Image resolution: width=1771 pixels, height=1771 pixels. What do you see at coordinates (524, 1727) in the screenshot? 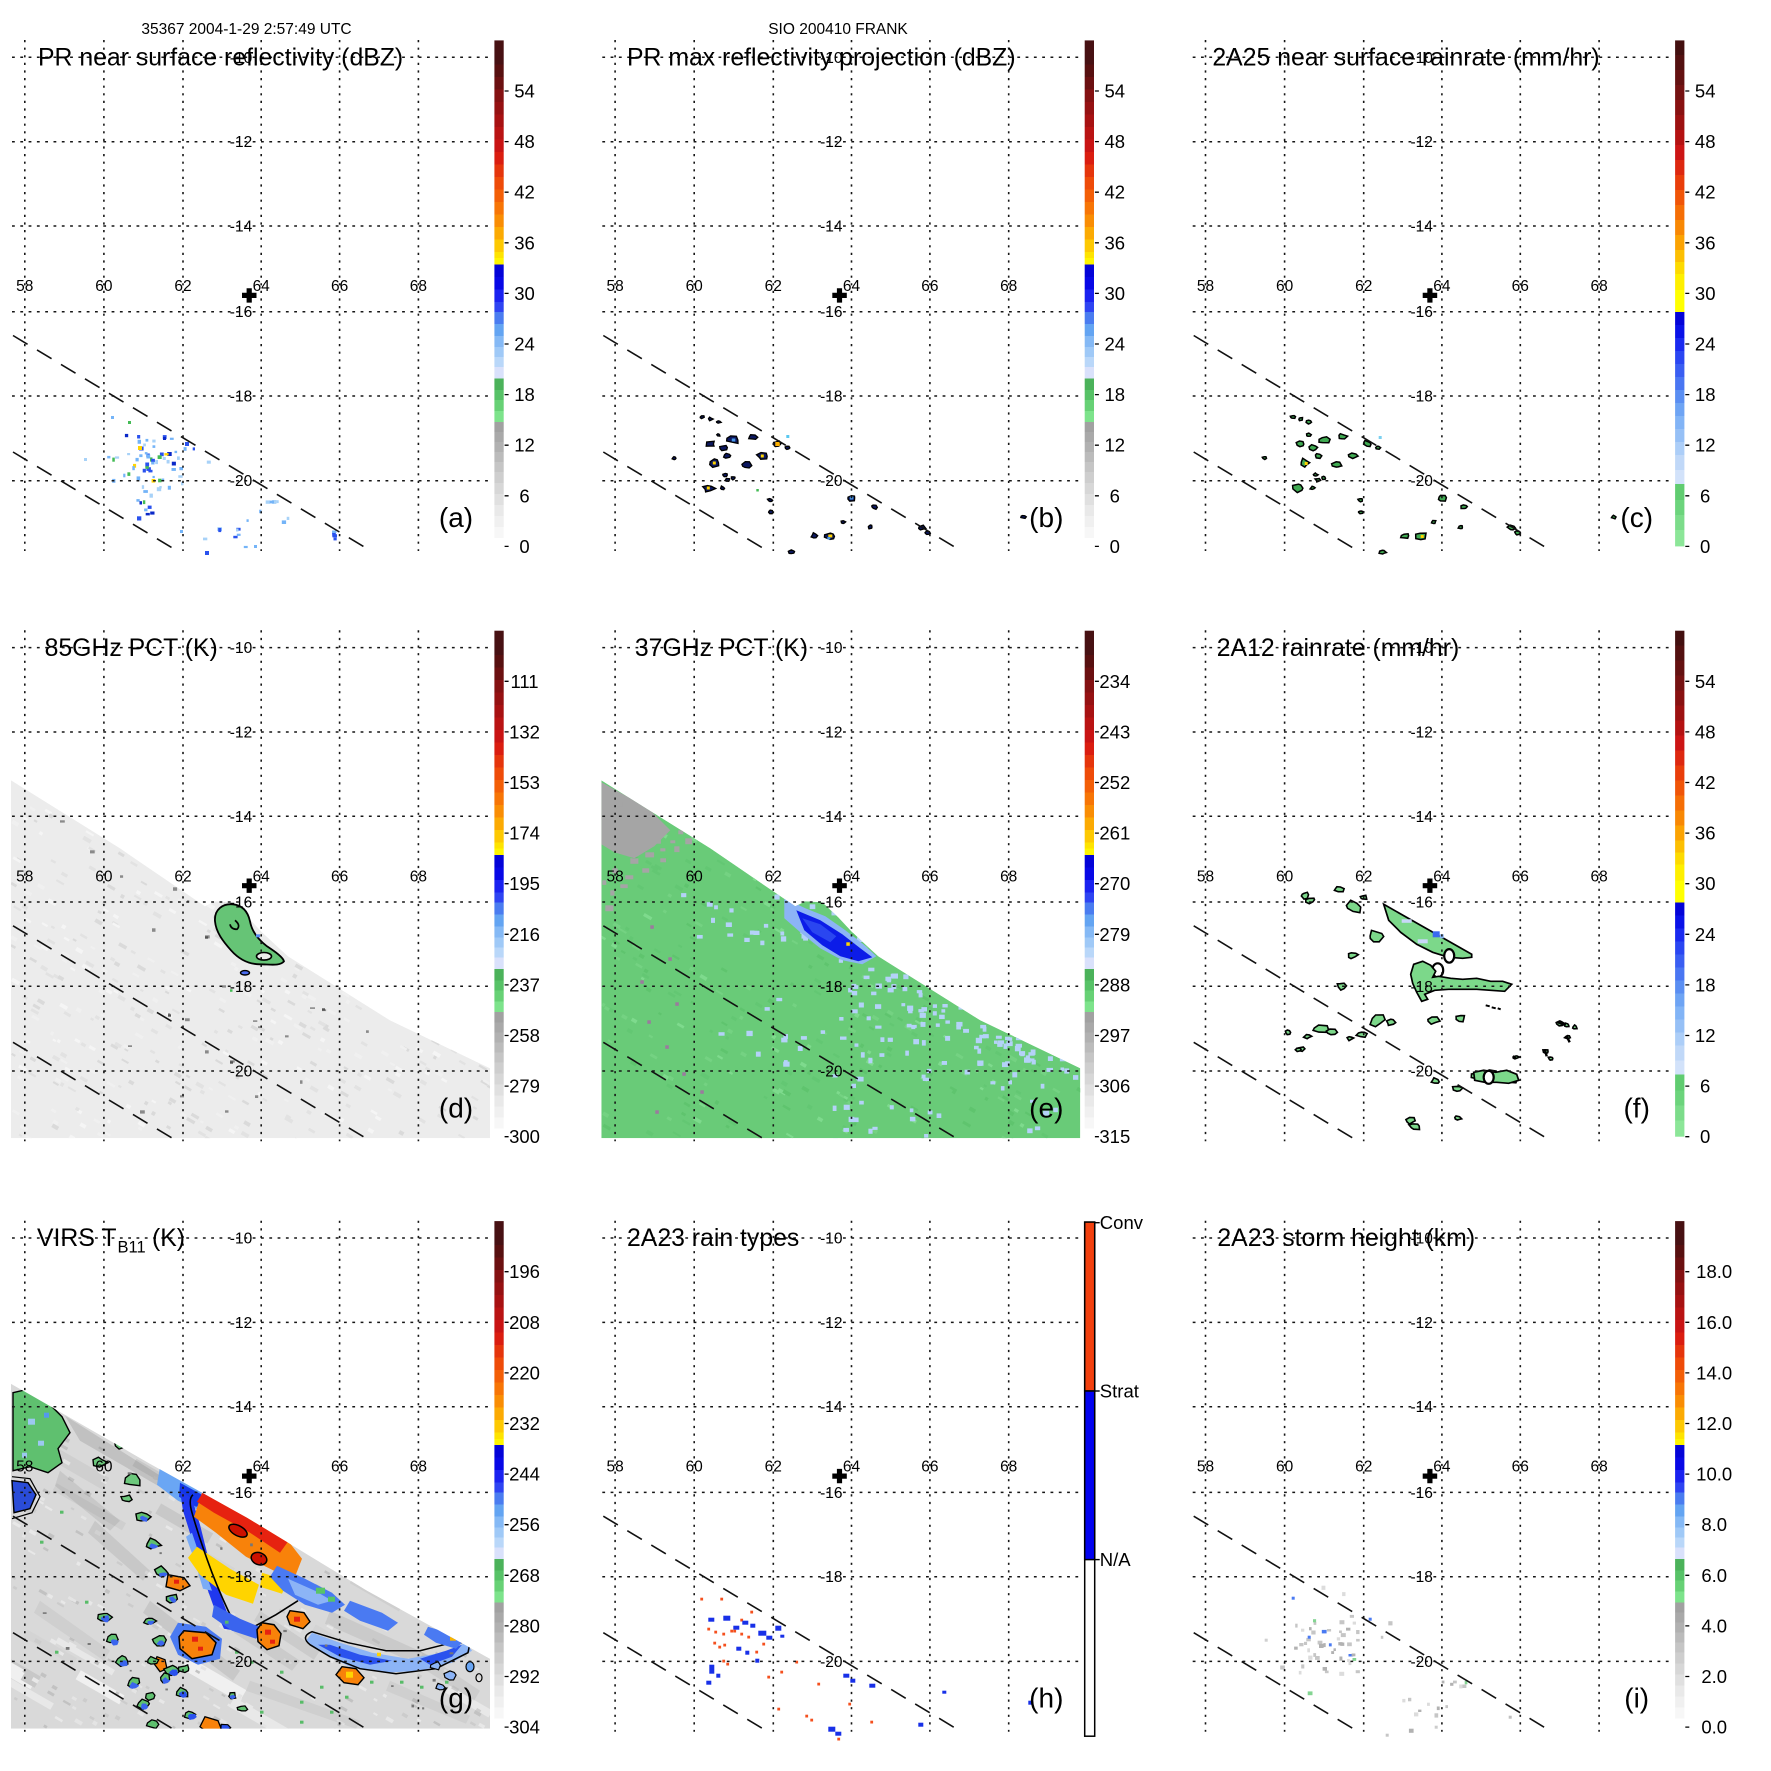
I see `svg-text: 304` at bounding box center [524, 1727].